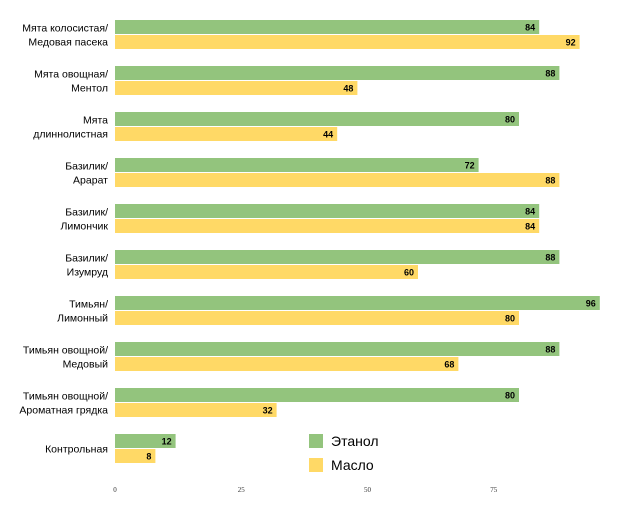  Describe the element at coordinates (354, 441) in the screenshot. I see `legend-label: Этанол` at that location.